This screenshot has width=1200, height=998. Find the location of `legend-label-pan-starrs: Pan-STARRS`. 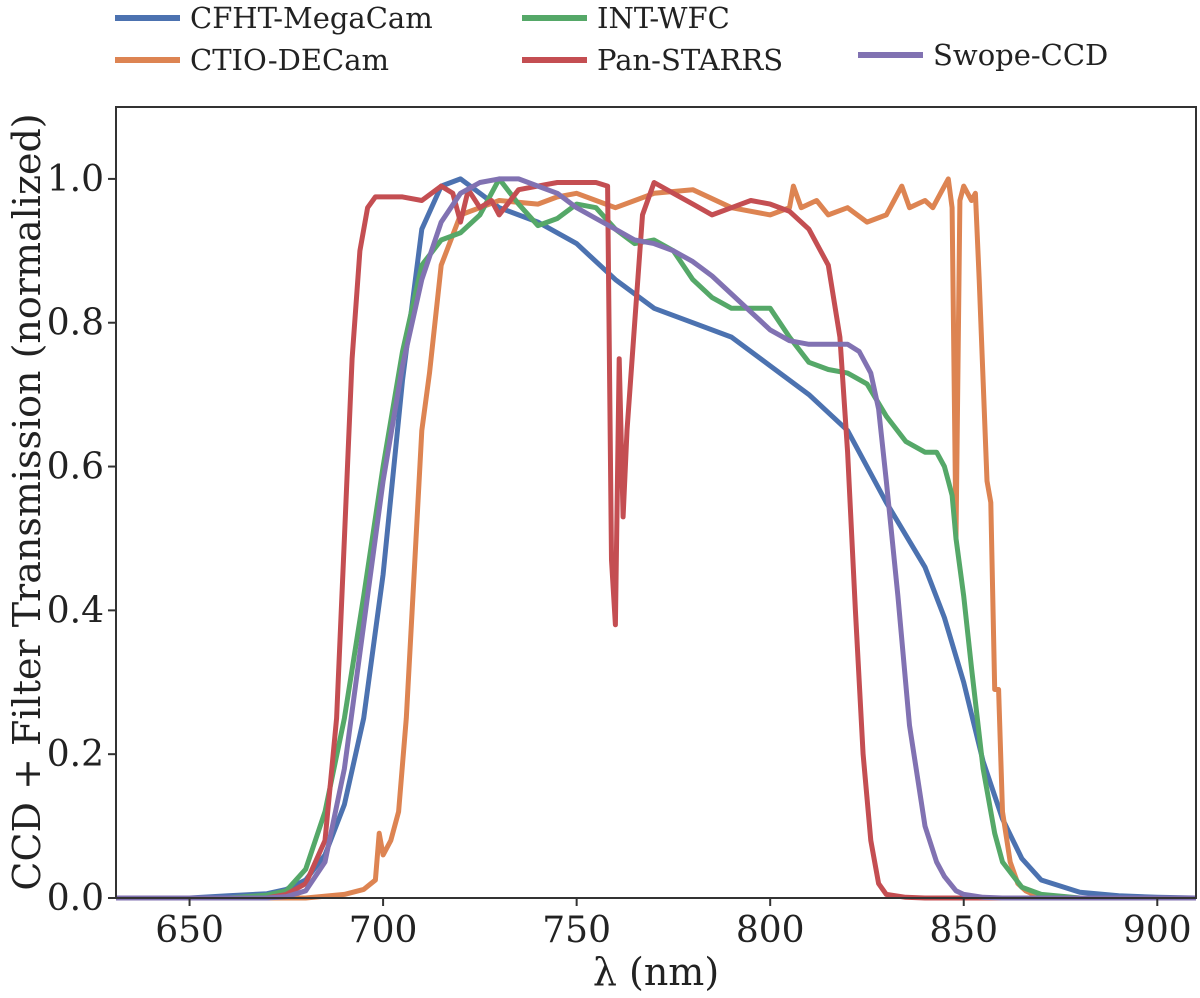

legend-label-pan-starrs: Pan-STARRS is located at coordinates (690, 60).